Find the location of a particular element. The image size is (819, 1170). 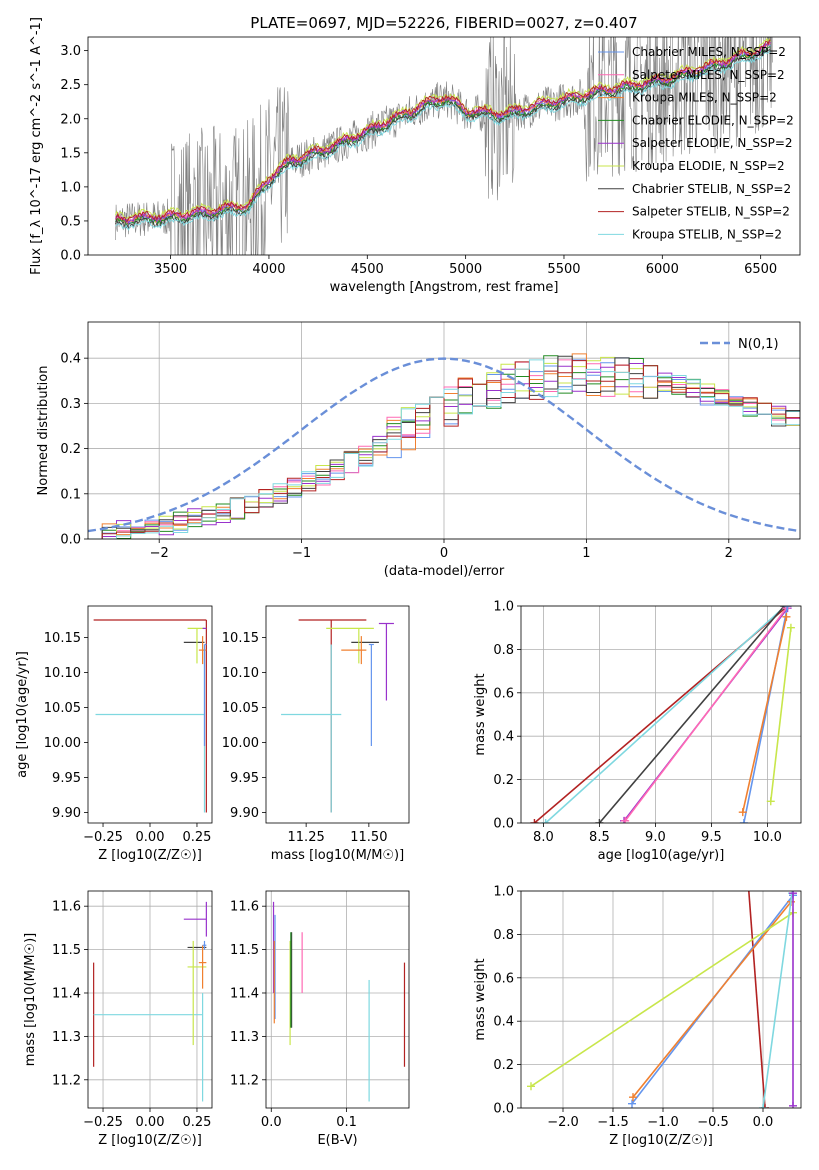

panel-mass-vs-ebv: 0.0 0.1 11.2 11.3 11.4 11.5 11.6 E(B-V) is located at coordinates (320, 1019).